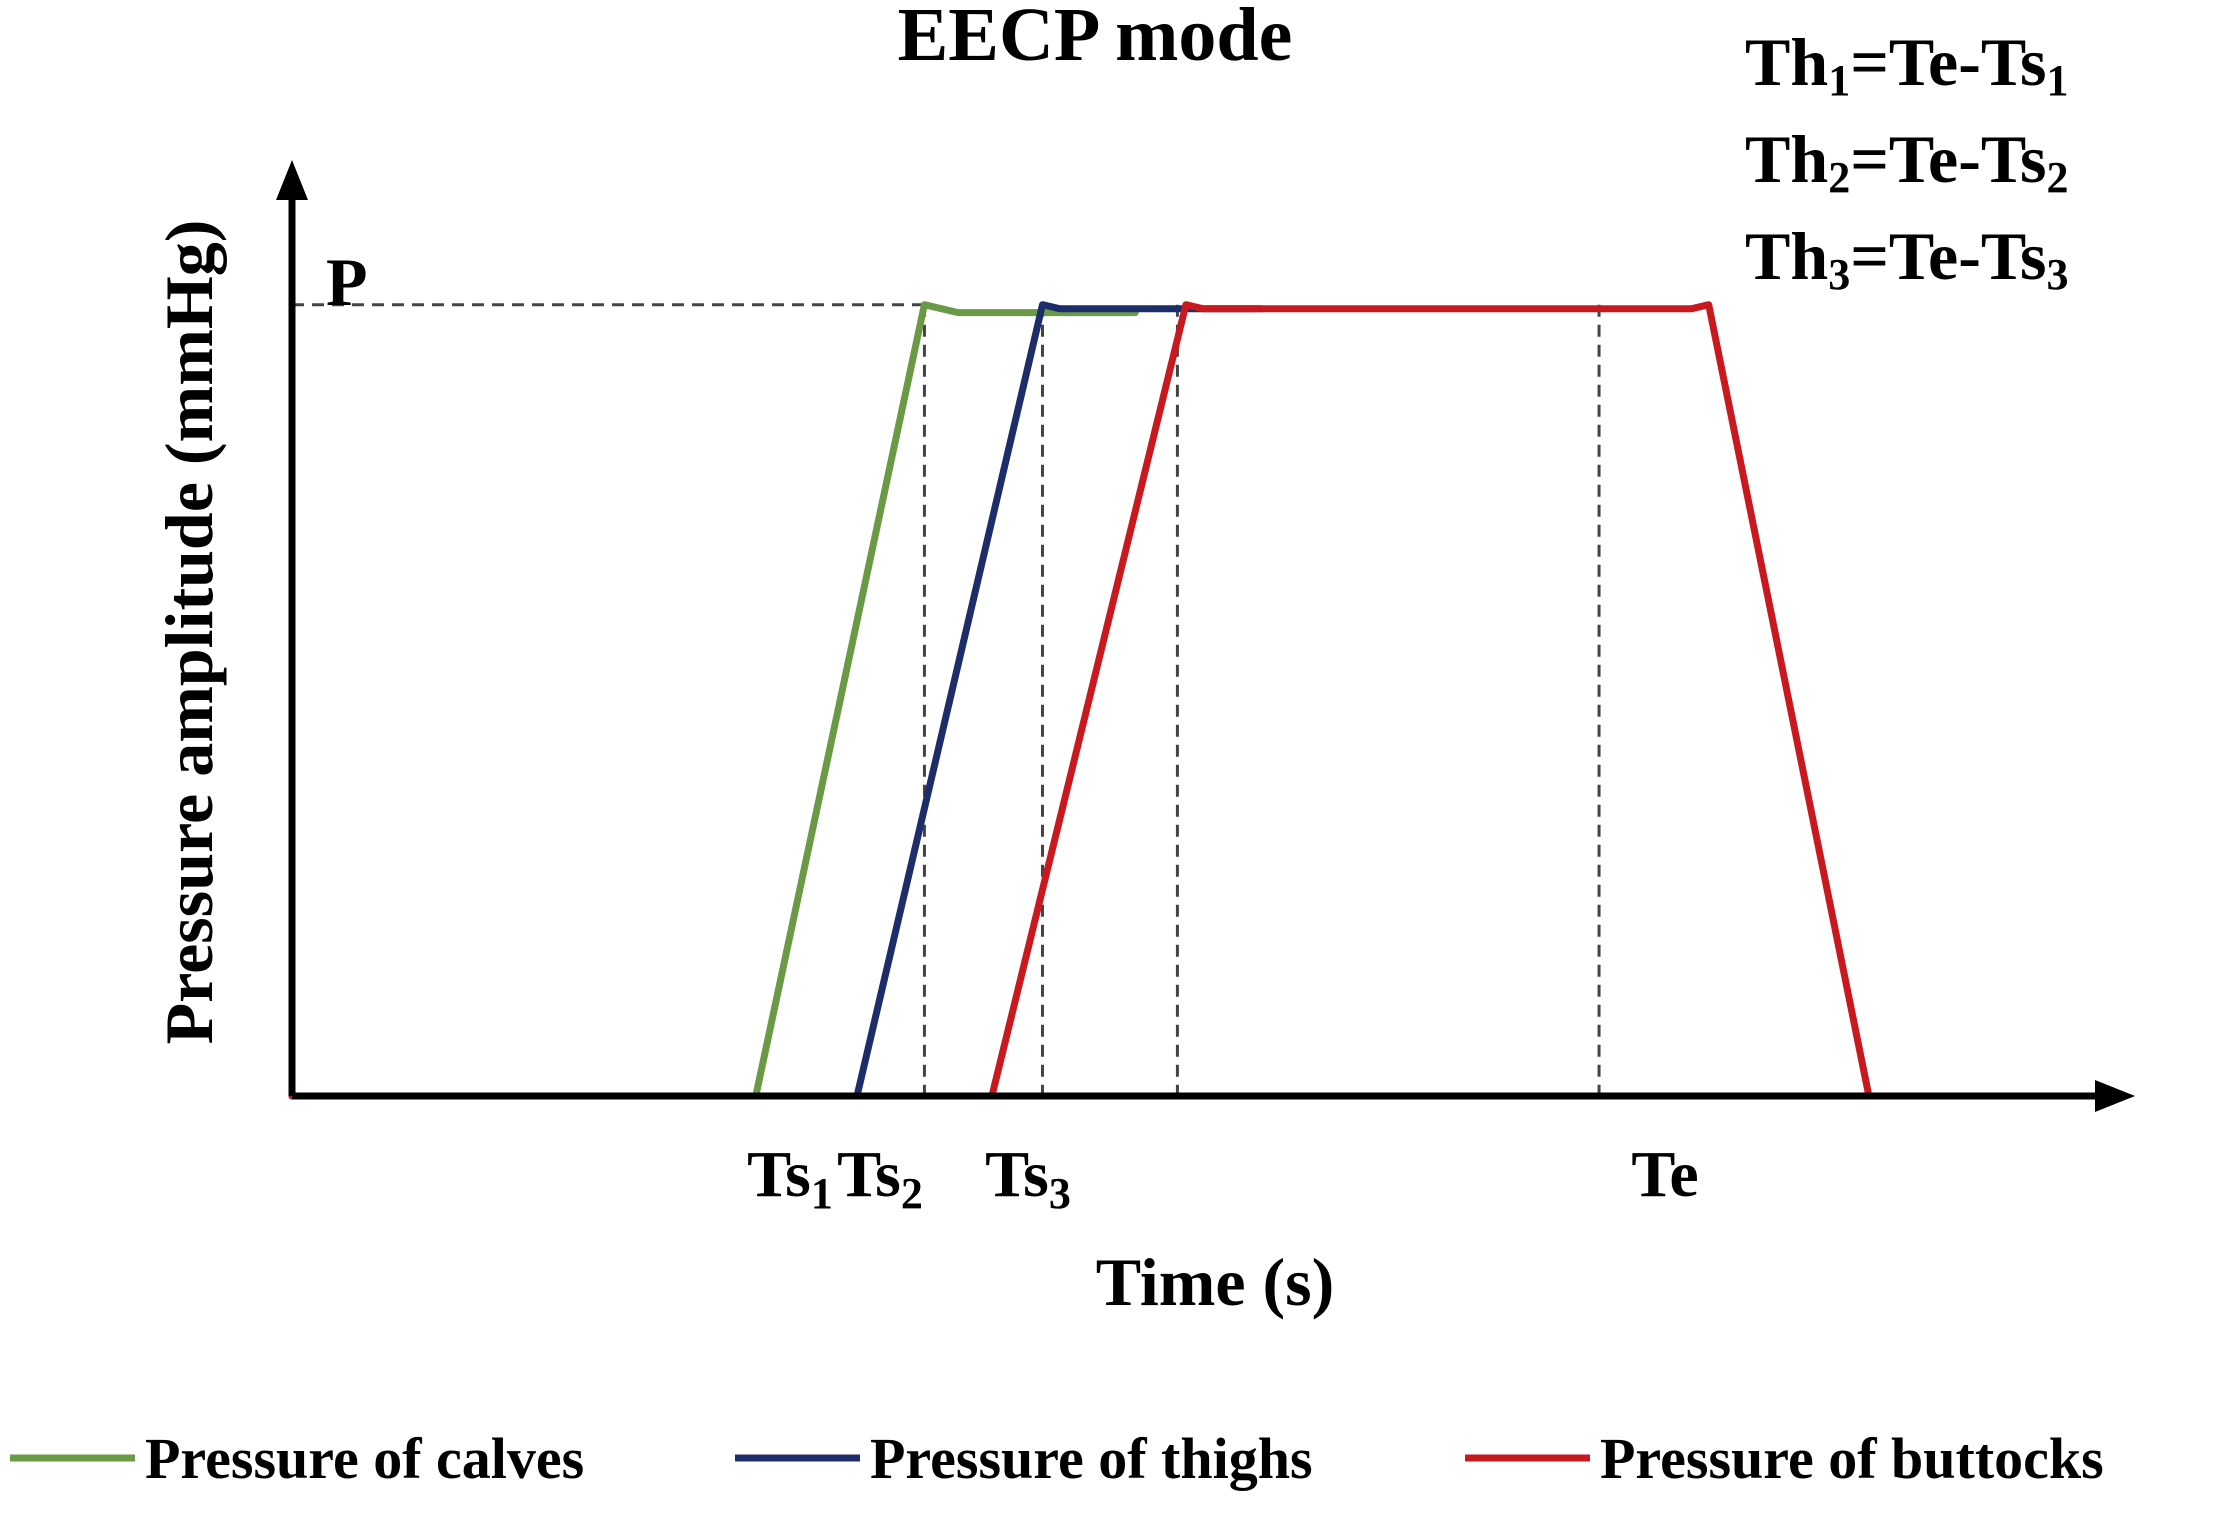 This screenshot has width=2217, height=1519. Describe the element at coordinates (1028, 1178) in the screenshot. I see `x-tick-label: Ts3` at that location.